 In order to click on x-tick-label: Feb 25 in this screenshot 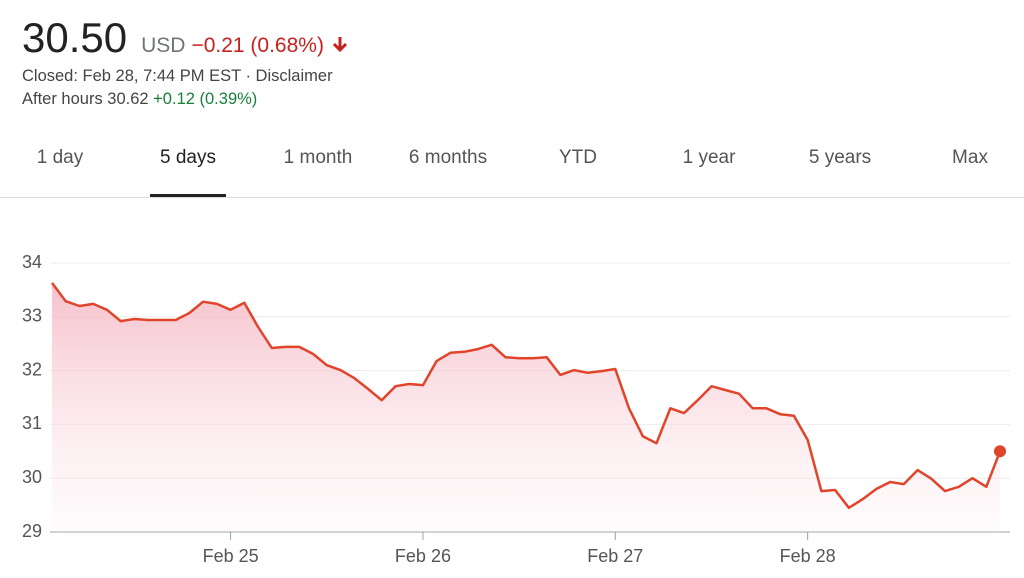, I will do `click(231, 556)`.